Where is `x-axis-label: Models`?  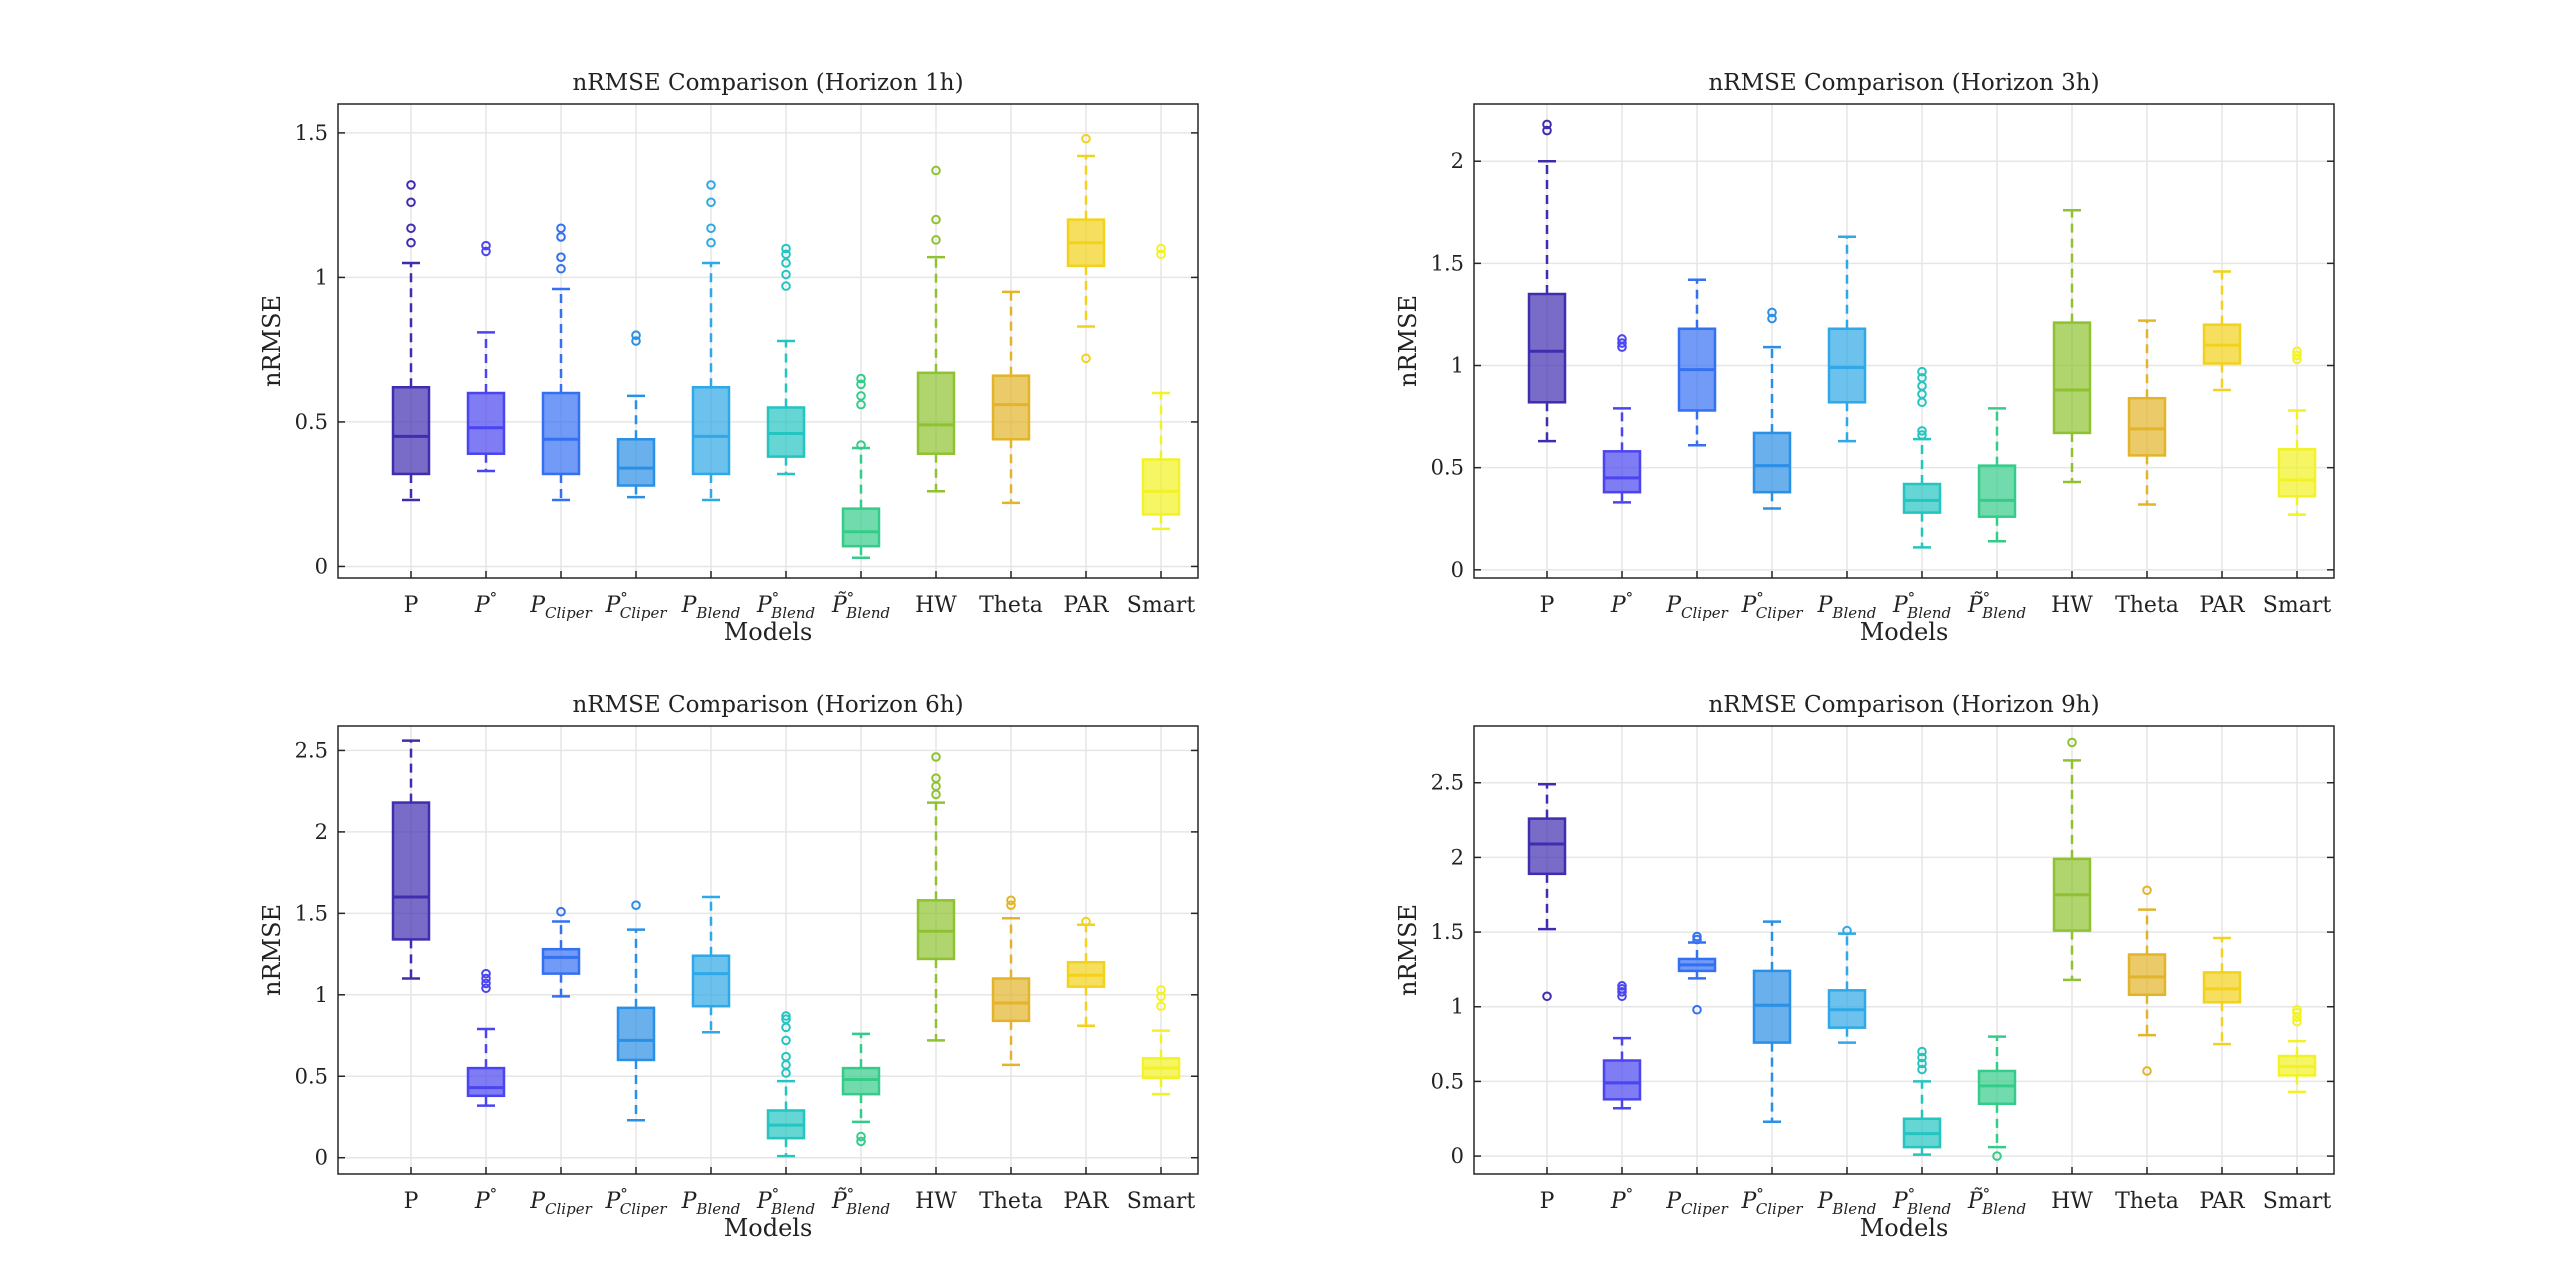 x-axis-label: Models is located at coordinates (1904, 1228).